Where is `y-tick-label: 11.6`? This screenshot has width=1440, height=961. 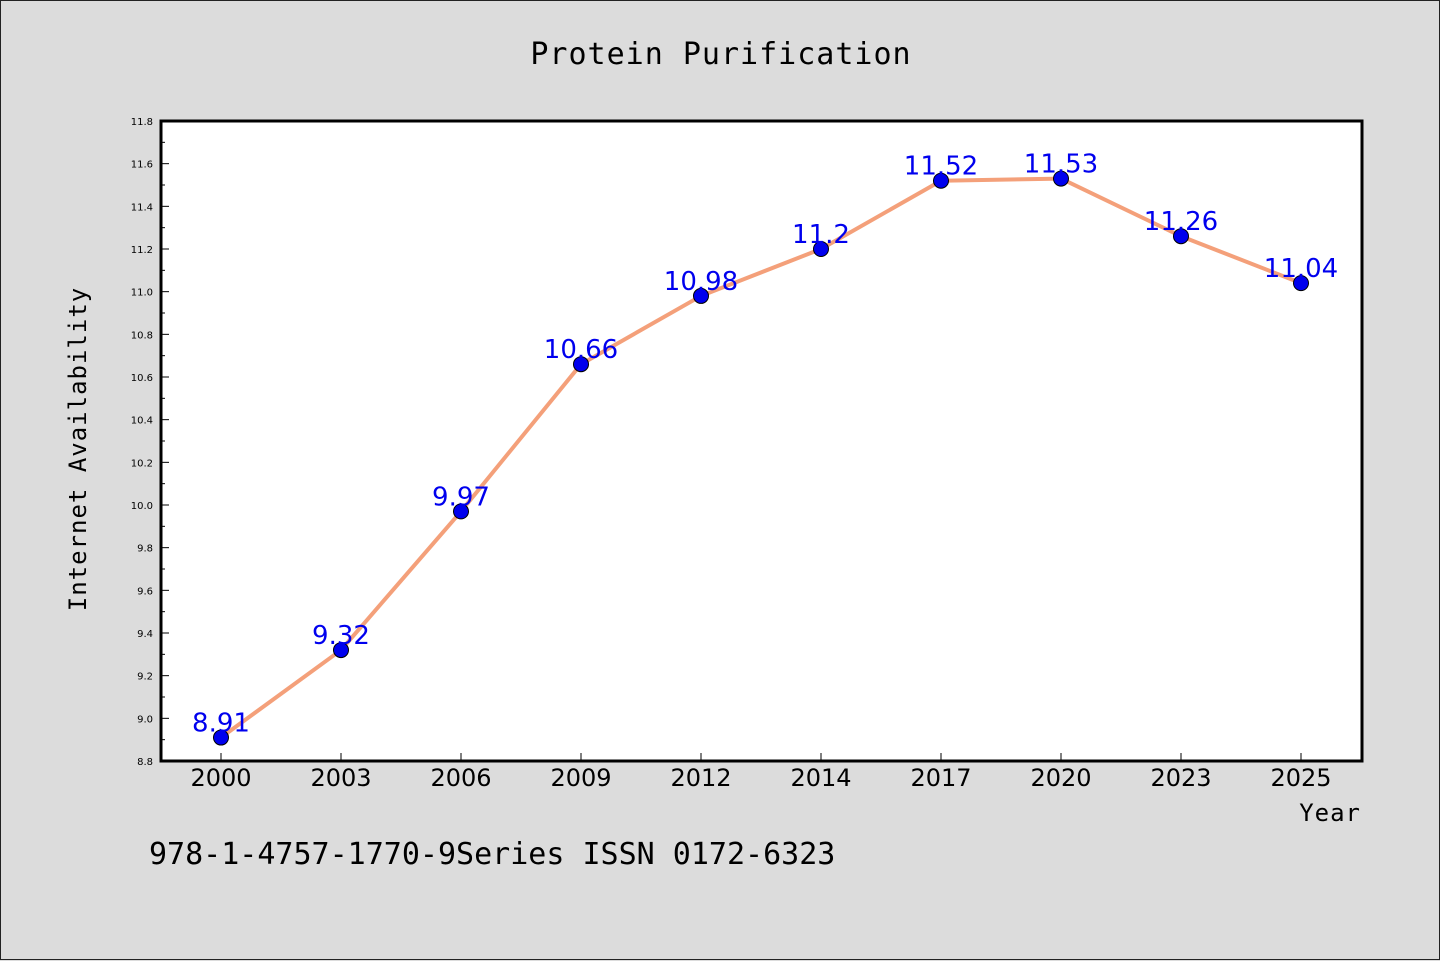
y-tick-label: 11.6 is located at coordinates (142, 165).